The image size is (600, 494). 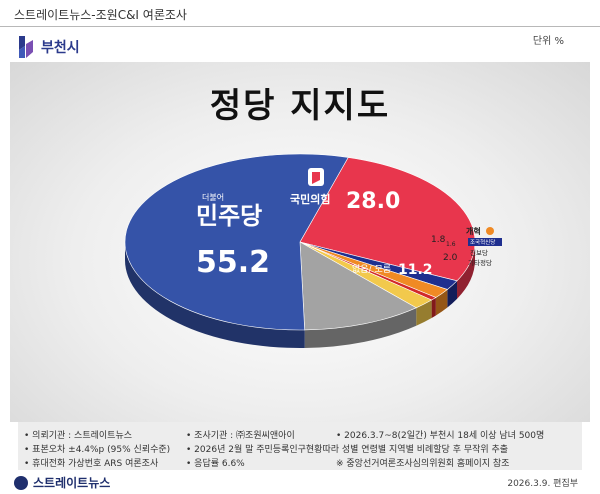 I want to click on note-error: • 표본오차 ±4.4%p (95% 신뢰수준), so click(x=97, y=450).